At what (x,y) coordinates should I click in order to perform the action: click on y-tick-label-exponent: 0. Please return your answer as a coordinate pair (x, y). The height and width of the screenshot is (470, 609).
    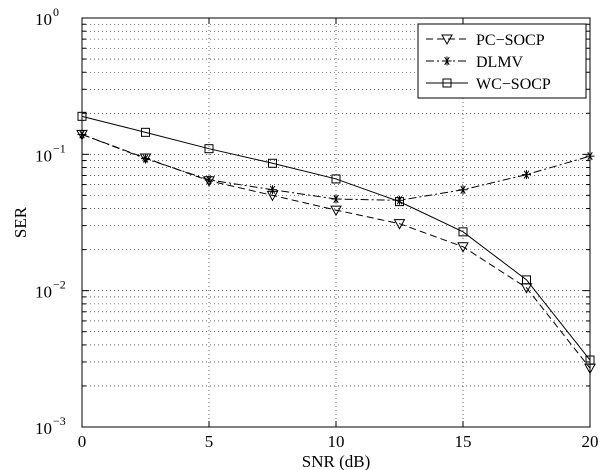
    Looking at the image, I should click on (56, 12).